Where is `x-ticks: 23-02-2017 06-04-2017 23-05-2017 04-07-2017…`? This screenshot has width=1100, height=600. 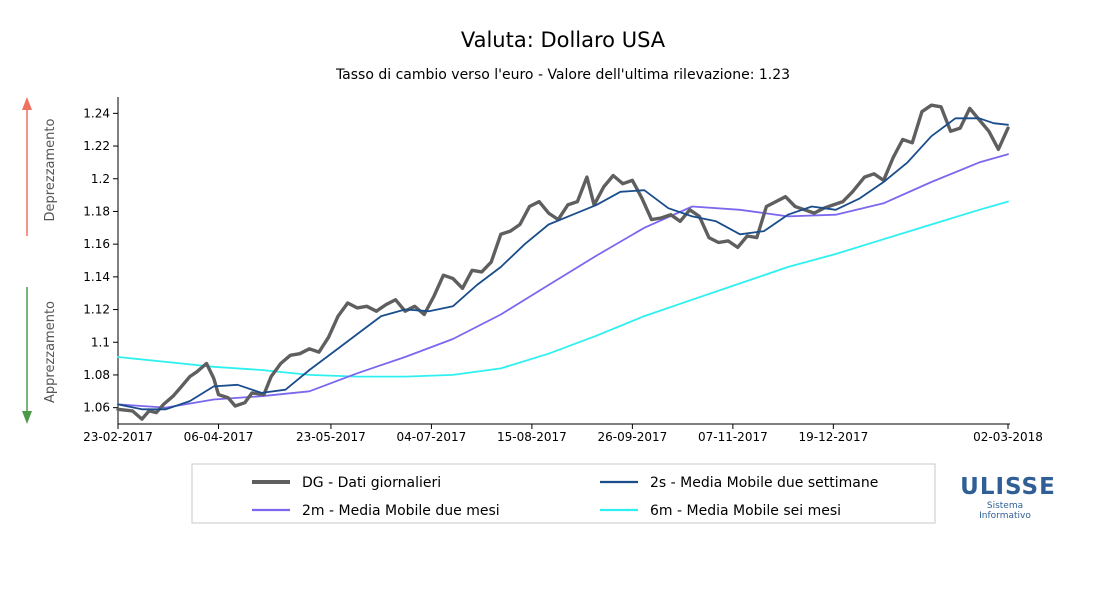 x-ticks: 23-02-2017 06-04-2017 23-05-2017 04-07-2017… is located at coordinates (563, 434).